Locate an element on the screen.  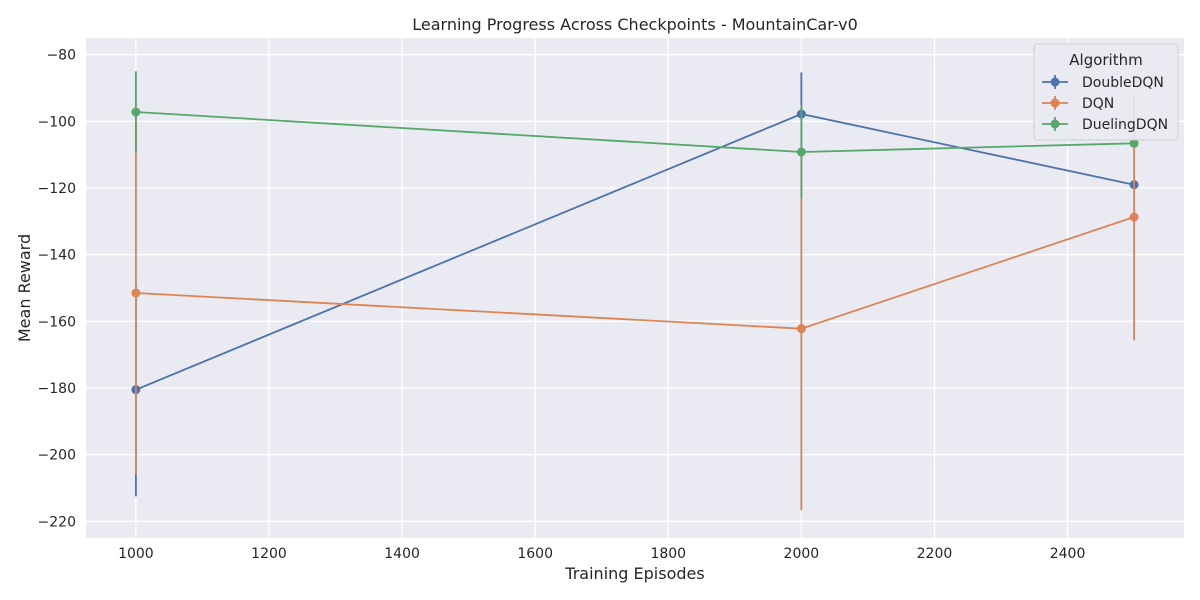
y-tick-labels: −80 −100 −120 −140 −160 −180 −200 −220 is located at coordinates (57, 289).